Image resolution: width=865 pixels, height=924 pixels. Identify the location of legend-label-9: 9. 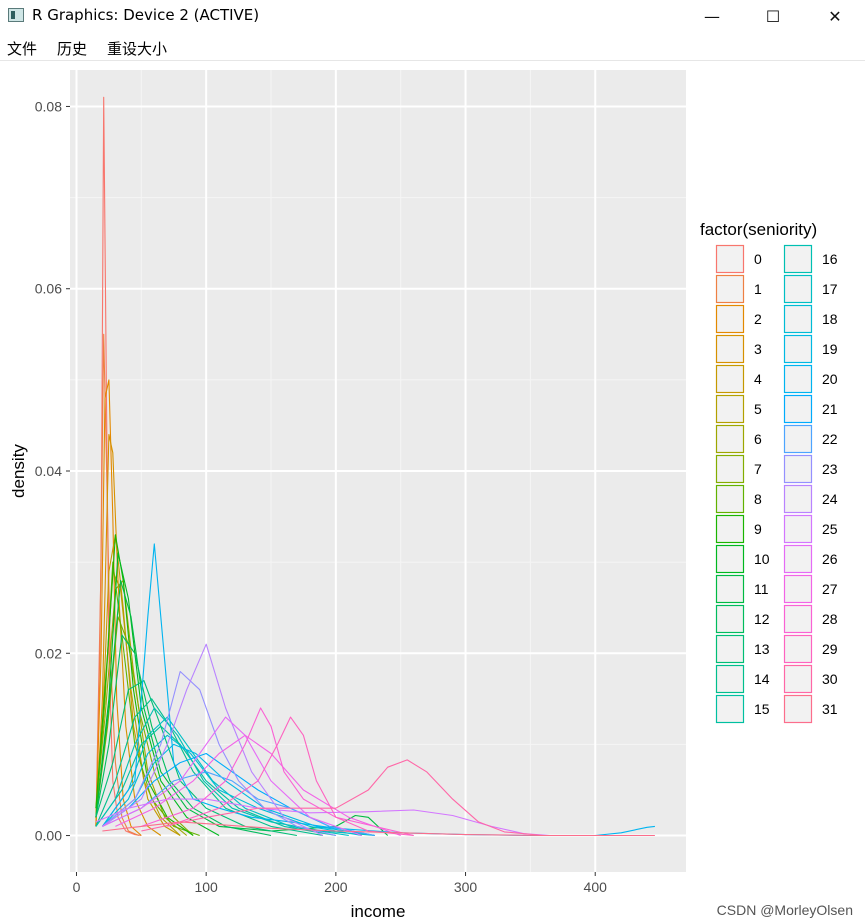
(758, 529).